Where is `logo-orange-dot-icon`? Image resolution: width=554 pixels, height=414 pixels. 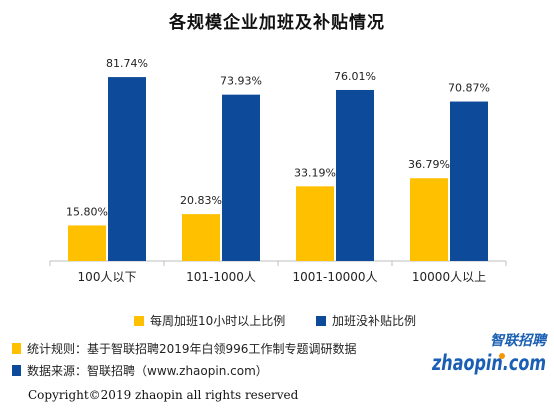
logo-orange-dot-icon is located at coordinates (502, 356).